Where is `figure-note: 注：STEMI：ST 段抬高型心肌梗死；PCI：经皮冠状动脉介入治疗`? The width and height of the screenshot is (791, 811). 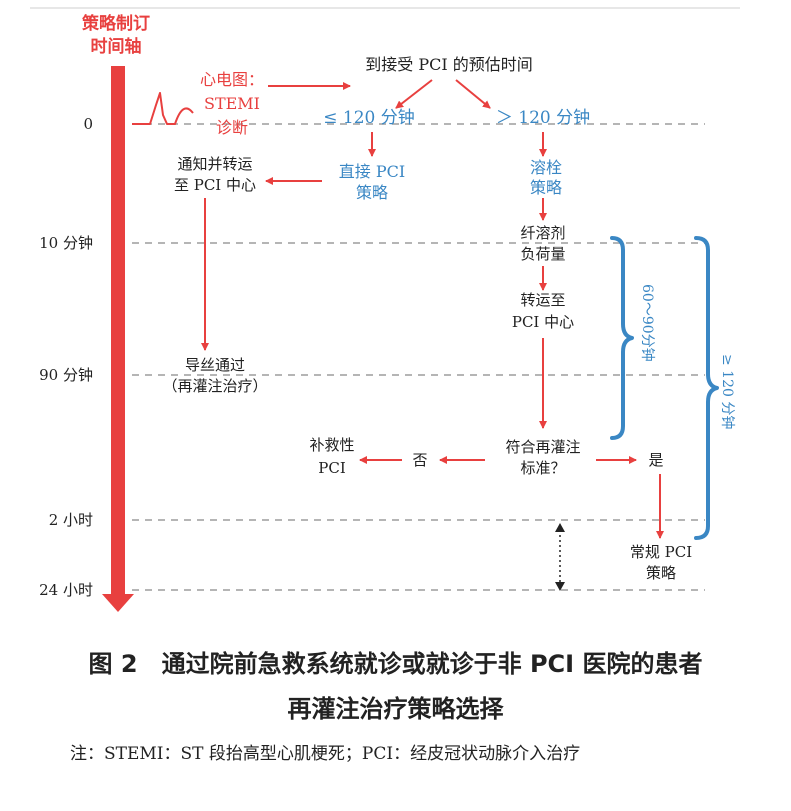 figure-note: 注：STEMI：ST 段抬高型心肌梗死；PCI：经皮冠状动脉介入治疗 is located at coordinates (325, 754).